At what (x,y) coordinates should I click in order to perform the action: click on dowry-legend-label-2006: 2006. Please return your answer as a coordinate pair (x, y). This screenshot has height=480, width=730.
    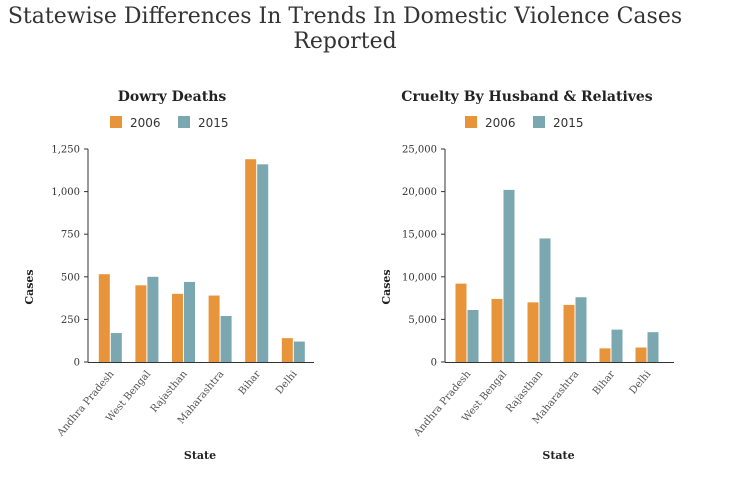
    Looking at the image, I should click on (145, 123).